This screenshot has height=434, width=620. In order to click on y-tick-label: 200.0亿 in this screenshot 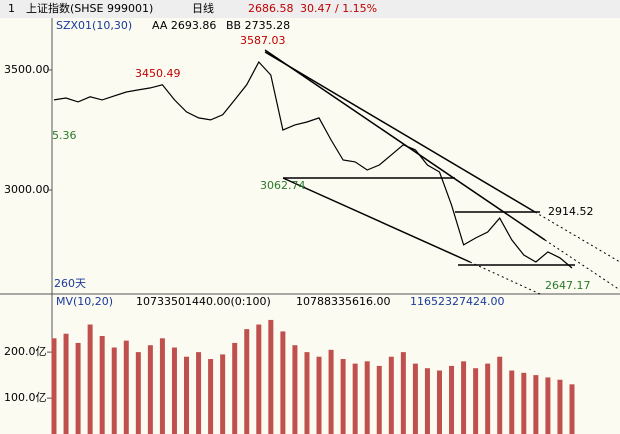, I will do `click(25, 351)`.